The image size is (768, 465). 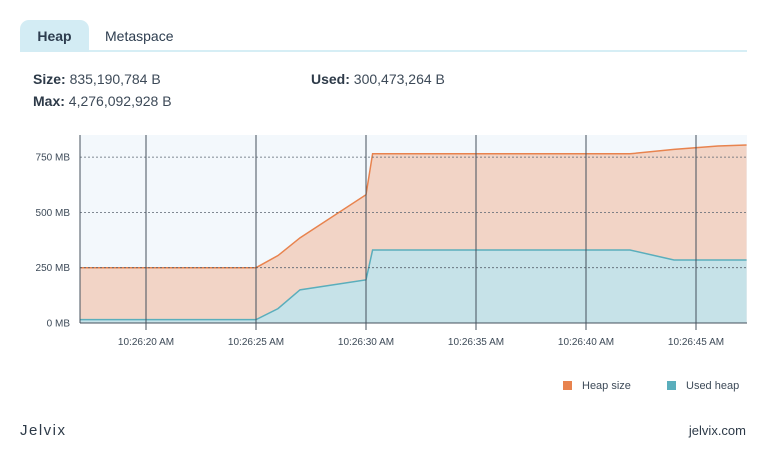 What do you see at coordinates (713, 386) in the screenshot?
I see `legend-used-heap-label: Used heap` at bounding box center [713, 386].